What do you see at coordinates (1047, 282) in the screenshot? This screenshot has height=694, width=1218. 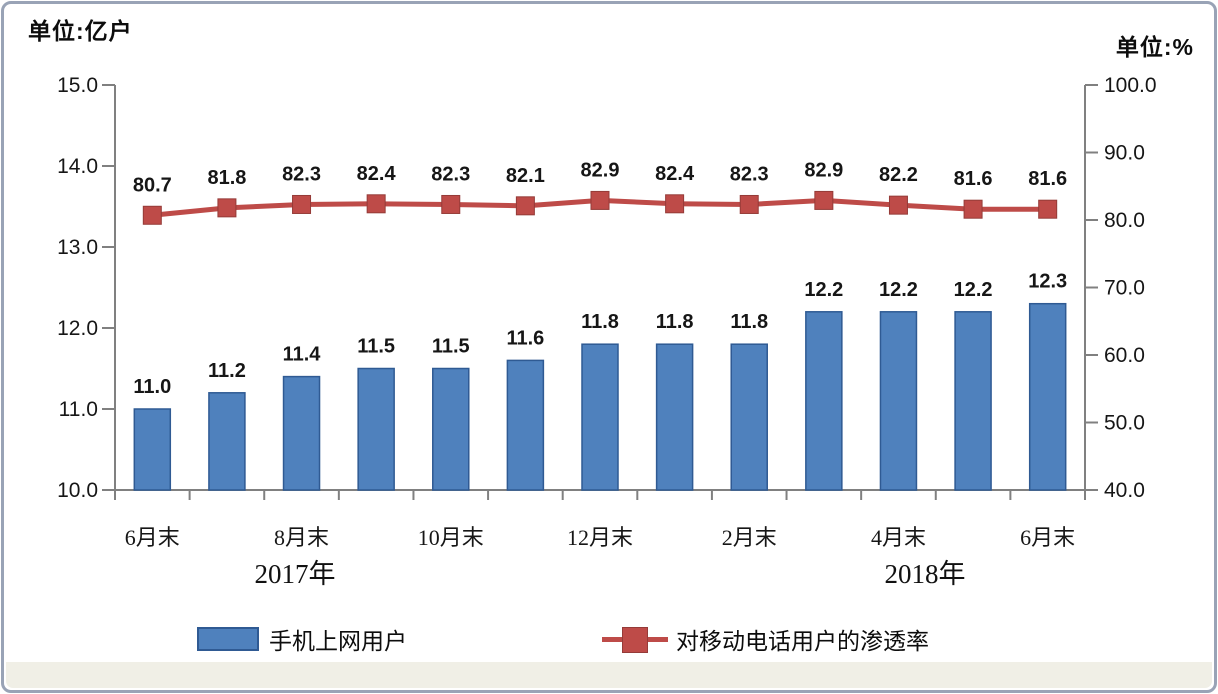 I see `bar-value-label: 12.3` at bounding box center [1047, 282].